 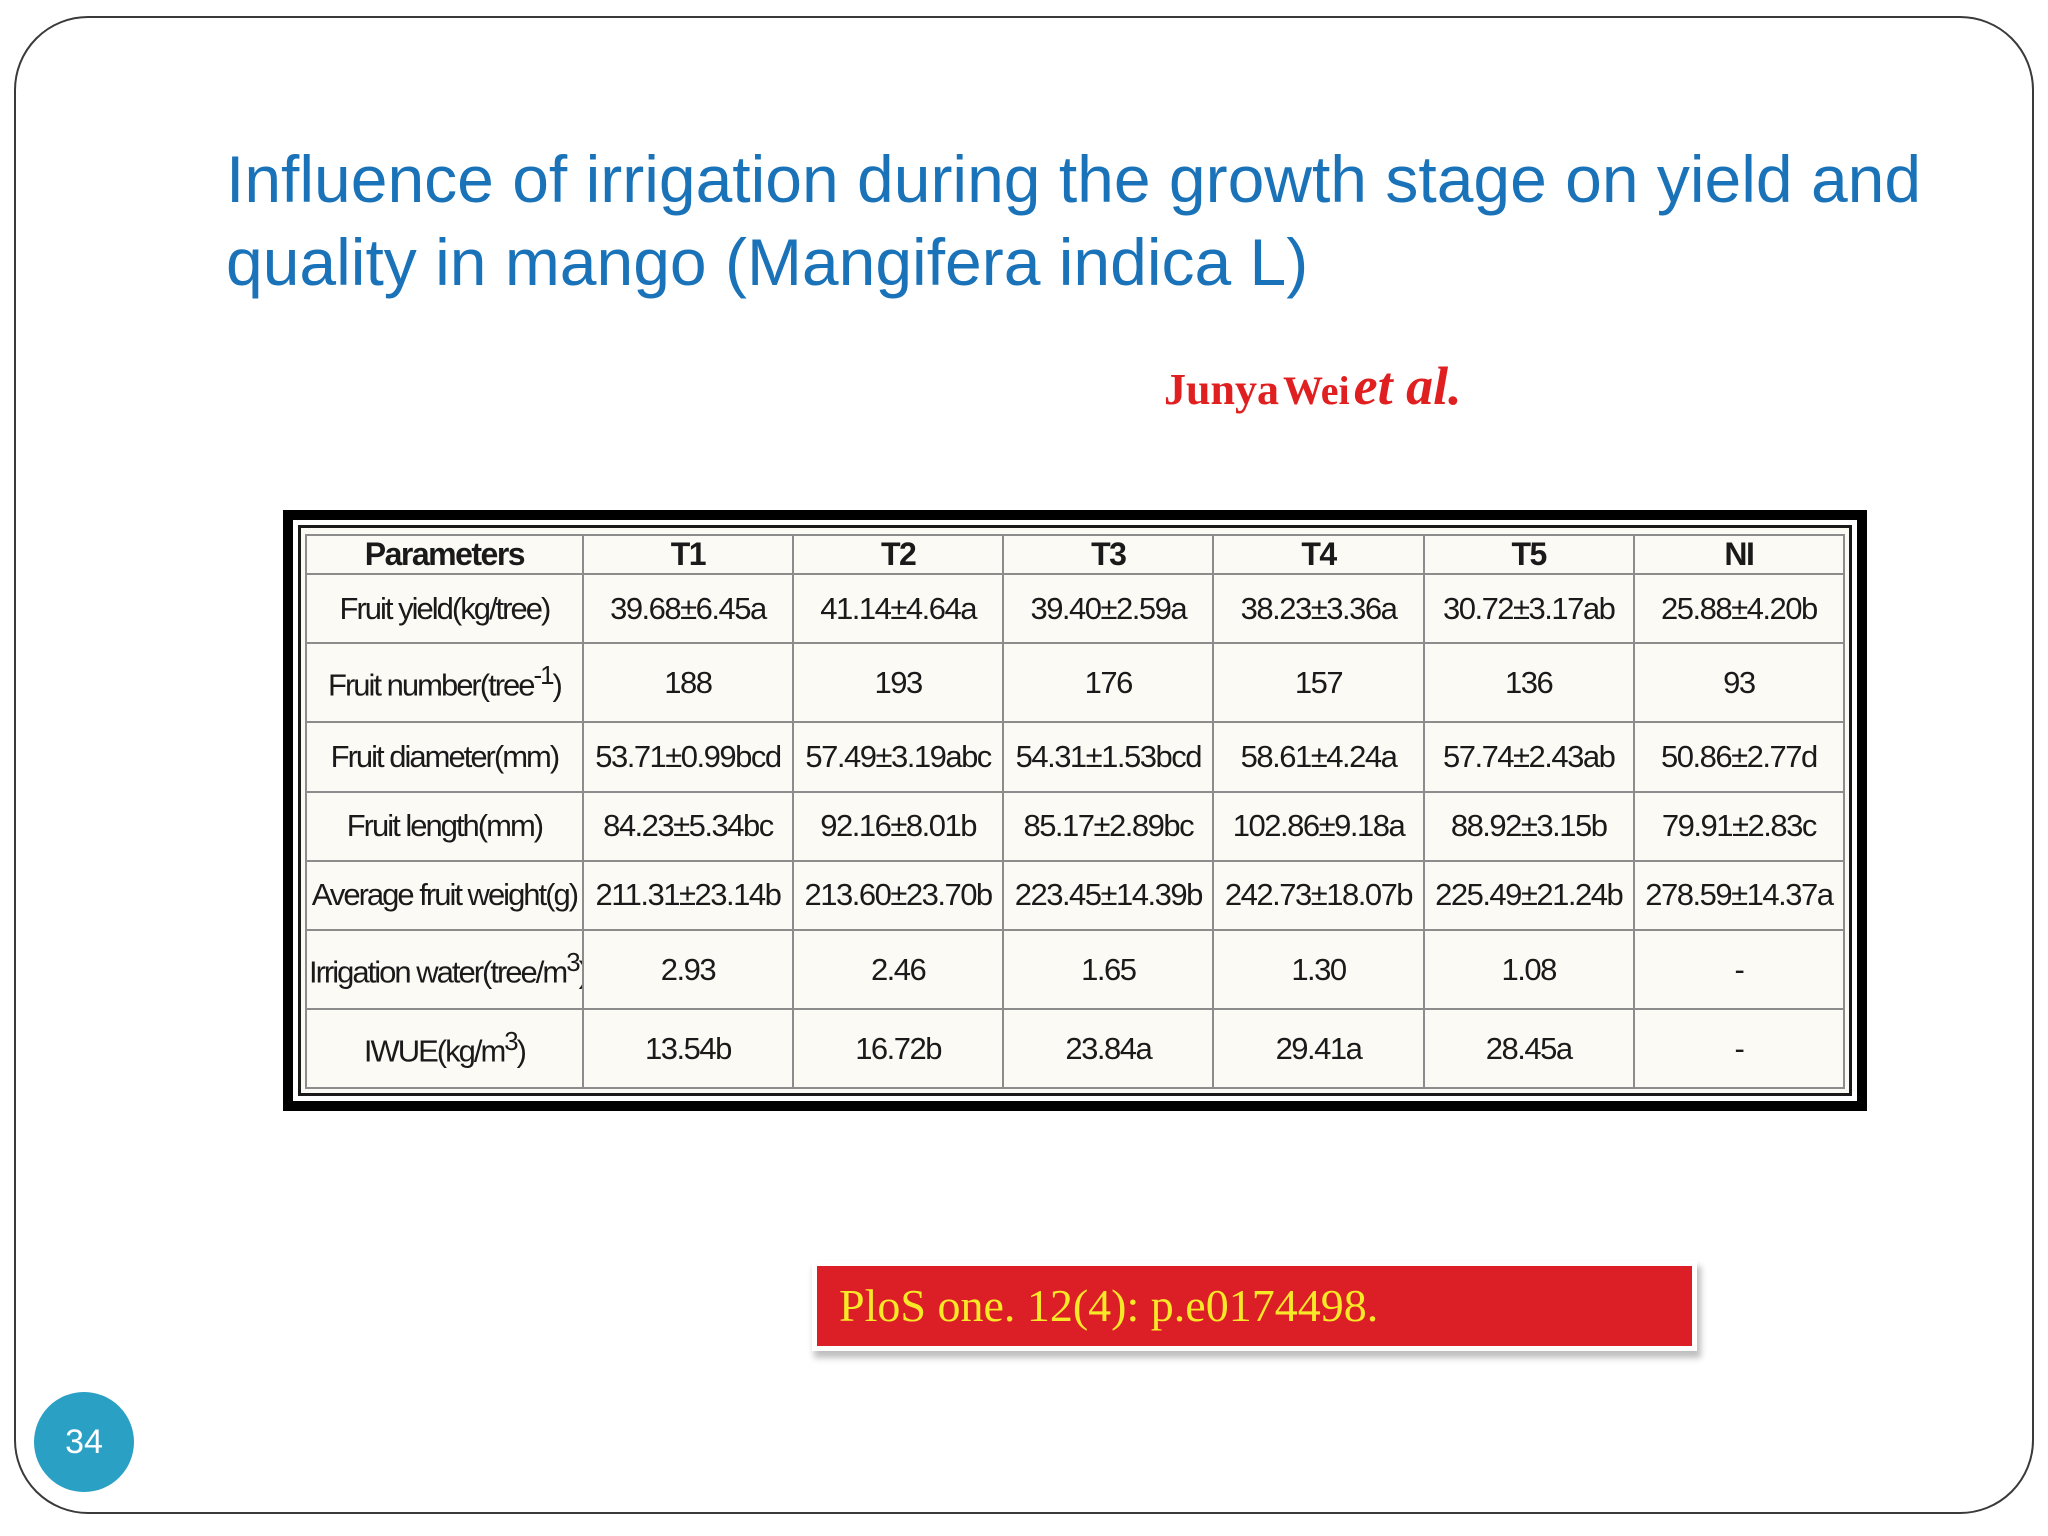 I want to click on param-cell: Fruit length(mm), so click(x=444, y=826).